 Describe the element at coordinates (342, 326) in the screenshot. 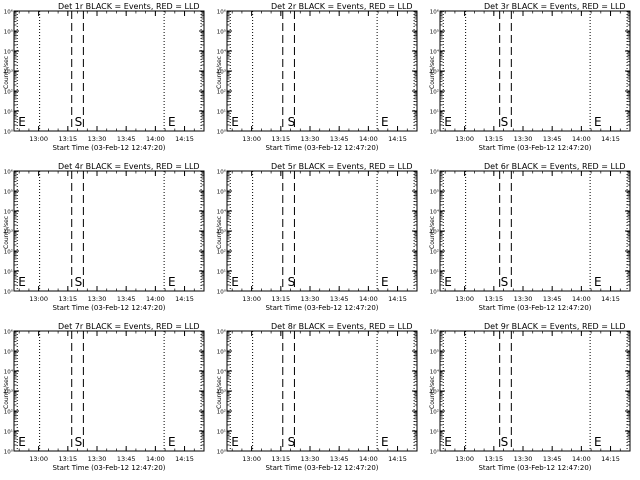

I see `panel-title: Det 8r BLACK = Events, RED = LLD` at that location.